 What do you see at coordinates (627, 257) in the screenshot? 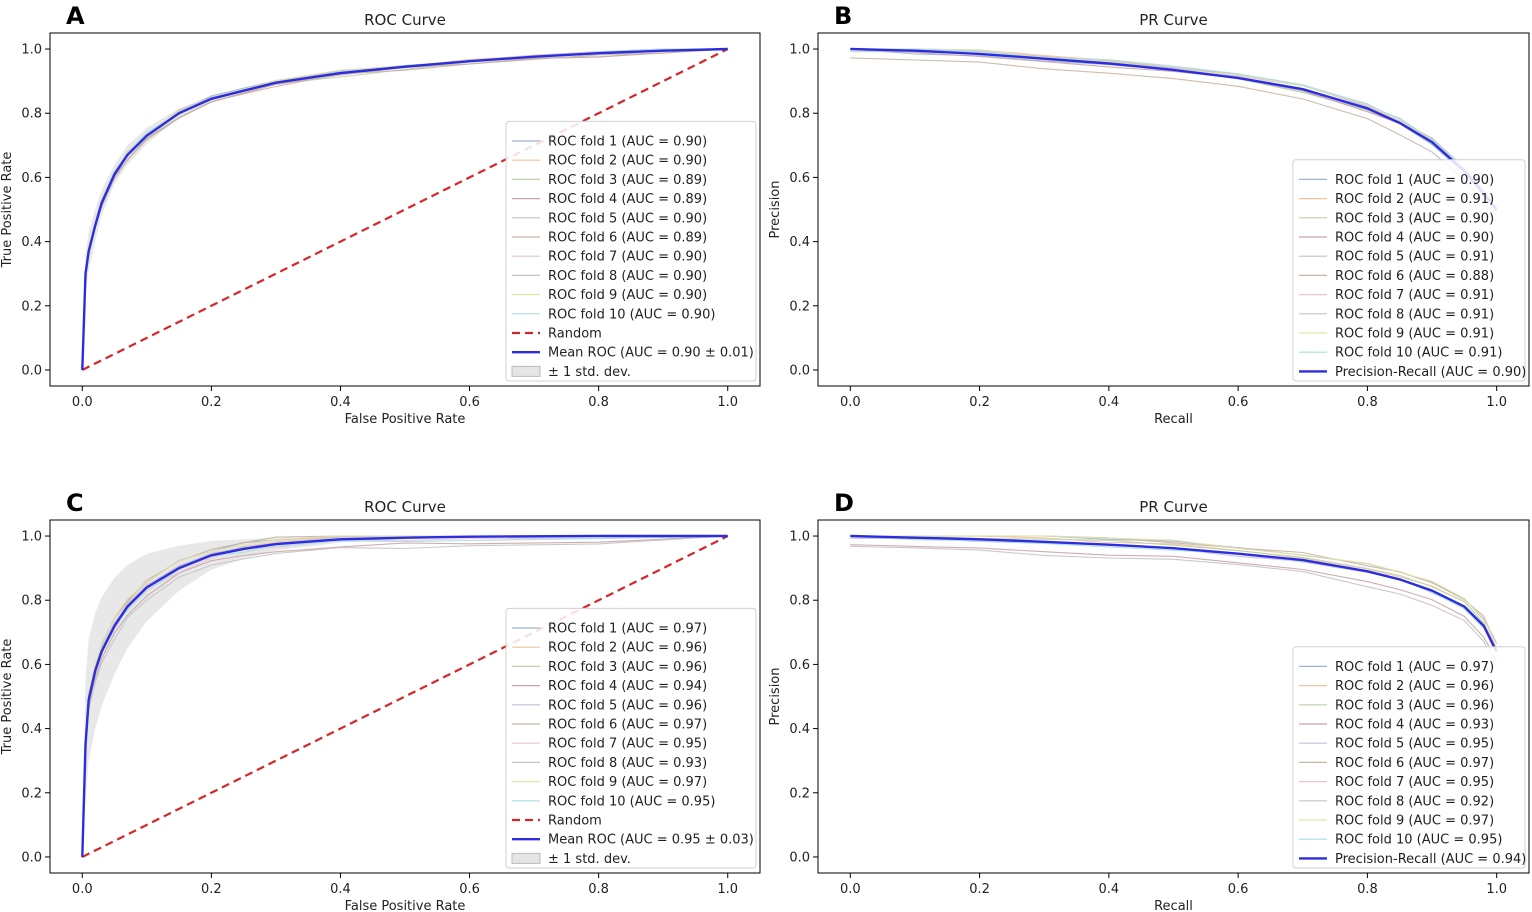
I see `legend-fold-label: ROC fold 7 (AUC = 0.90)` at bounding box center [627, 257].